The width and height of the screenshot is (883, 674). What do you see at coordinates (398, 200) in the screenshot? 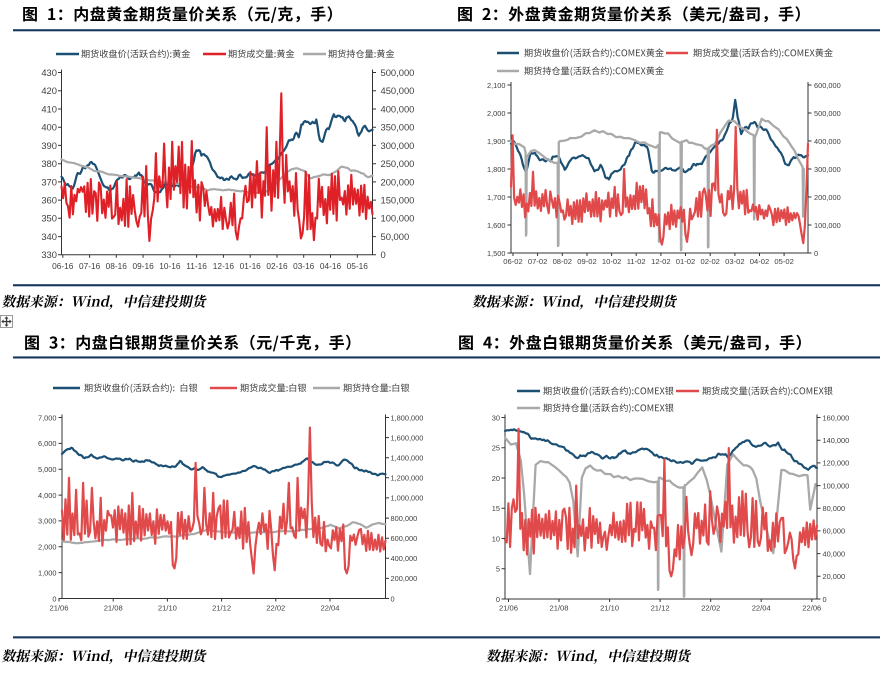
I see `svg-text: 150,000` at bounding box center [398, 200].